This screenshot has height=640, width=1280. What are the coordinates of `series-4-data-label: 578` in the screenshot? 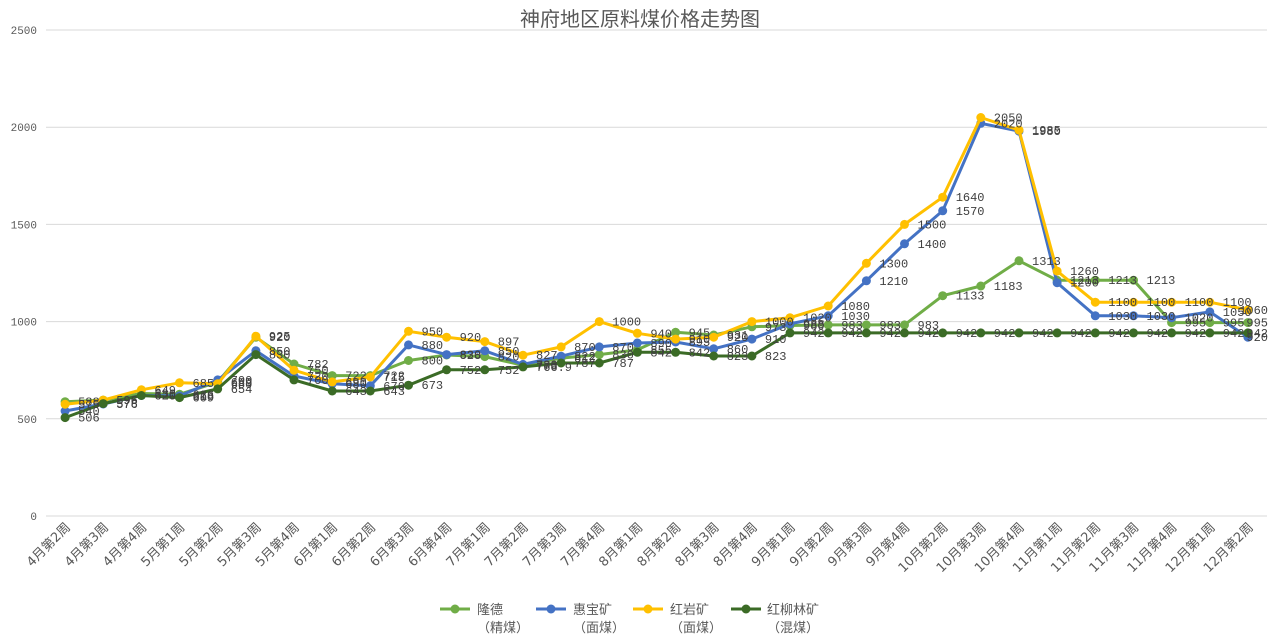 It's located at (127, 405).